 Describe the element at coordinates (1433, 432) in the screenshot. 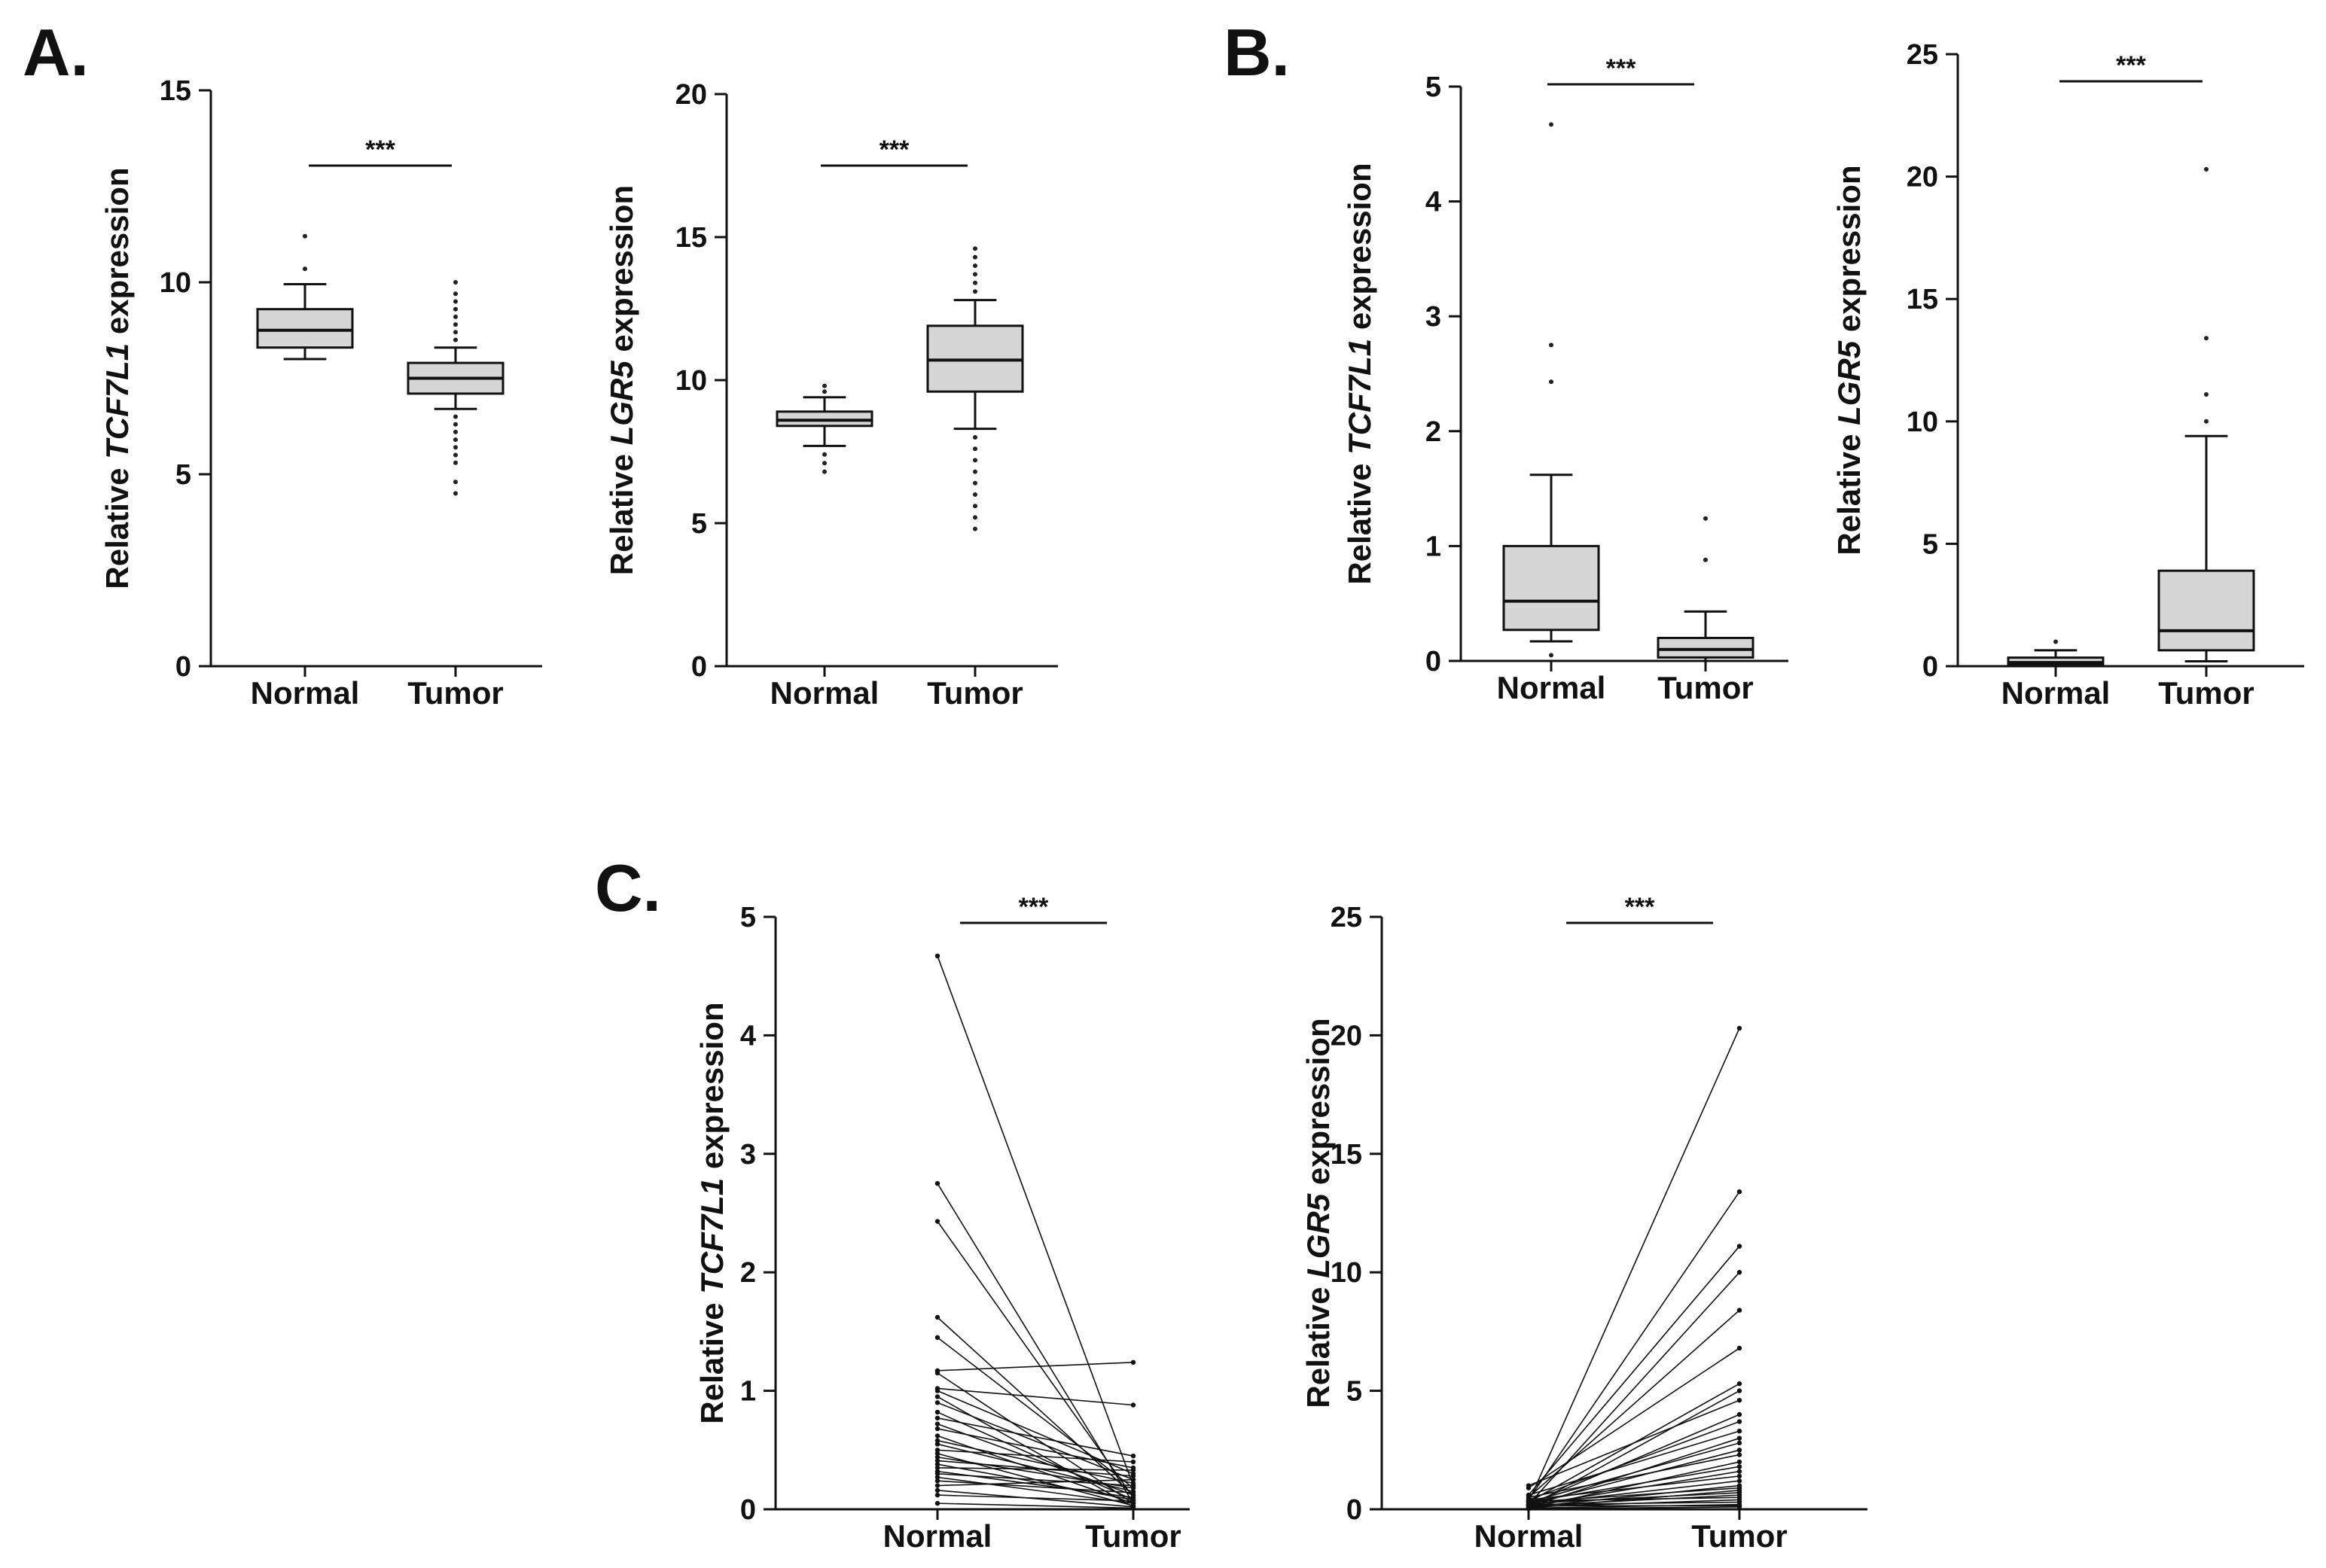

I see `y-tick-label: 2` at that location.